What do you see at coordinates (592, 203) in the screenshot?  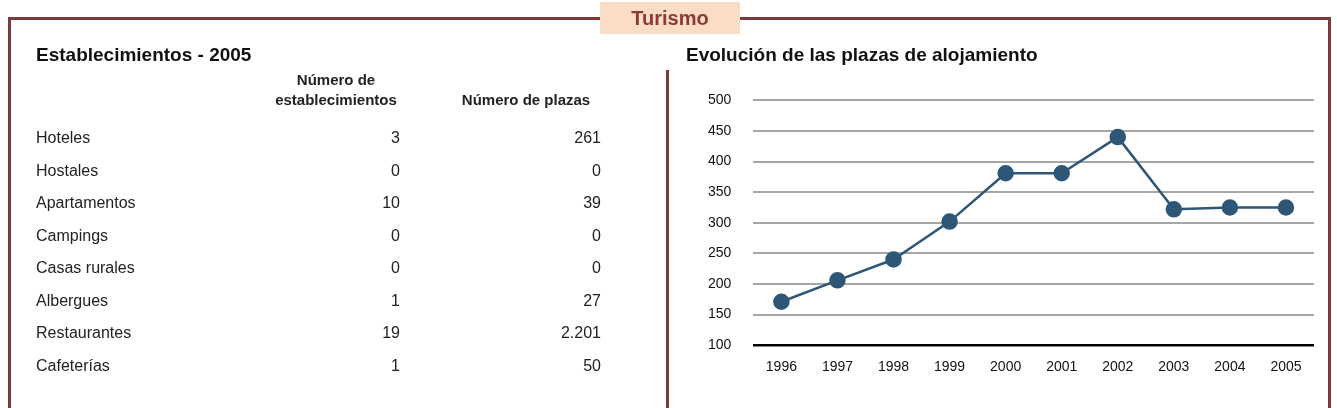 I see `data-label: 39` at bounding box center [592, 203].